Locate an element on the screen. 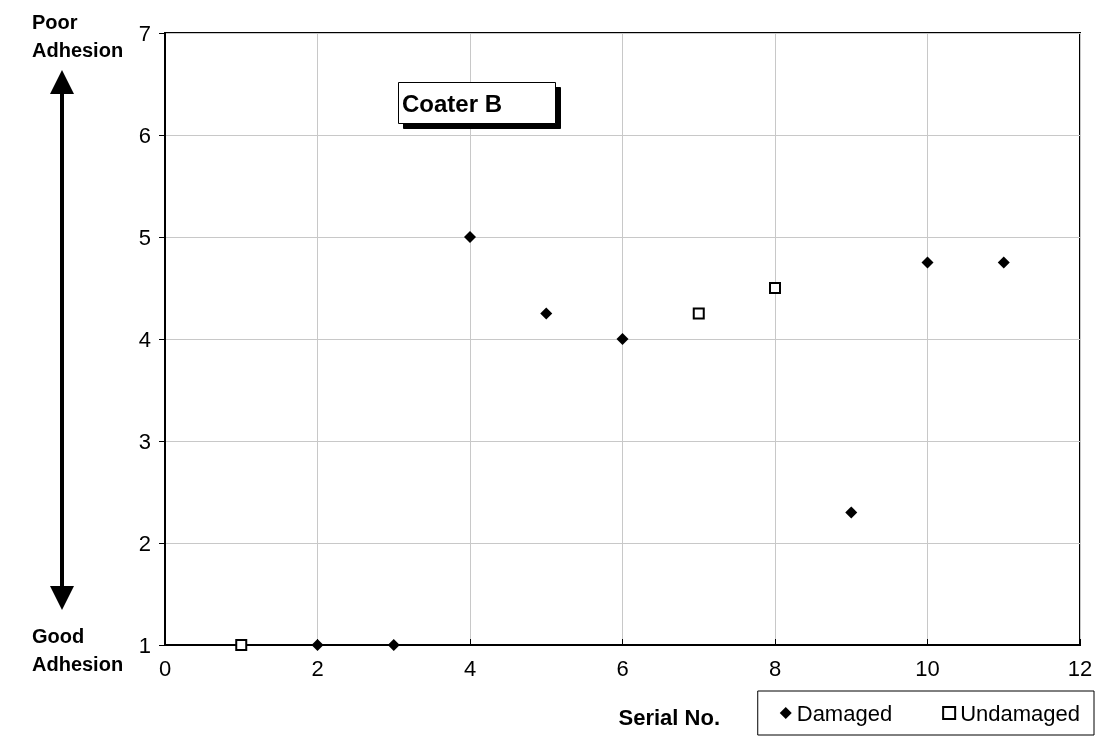  x-tick-label: 0 is located at coordinates (165, 668).